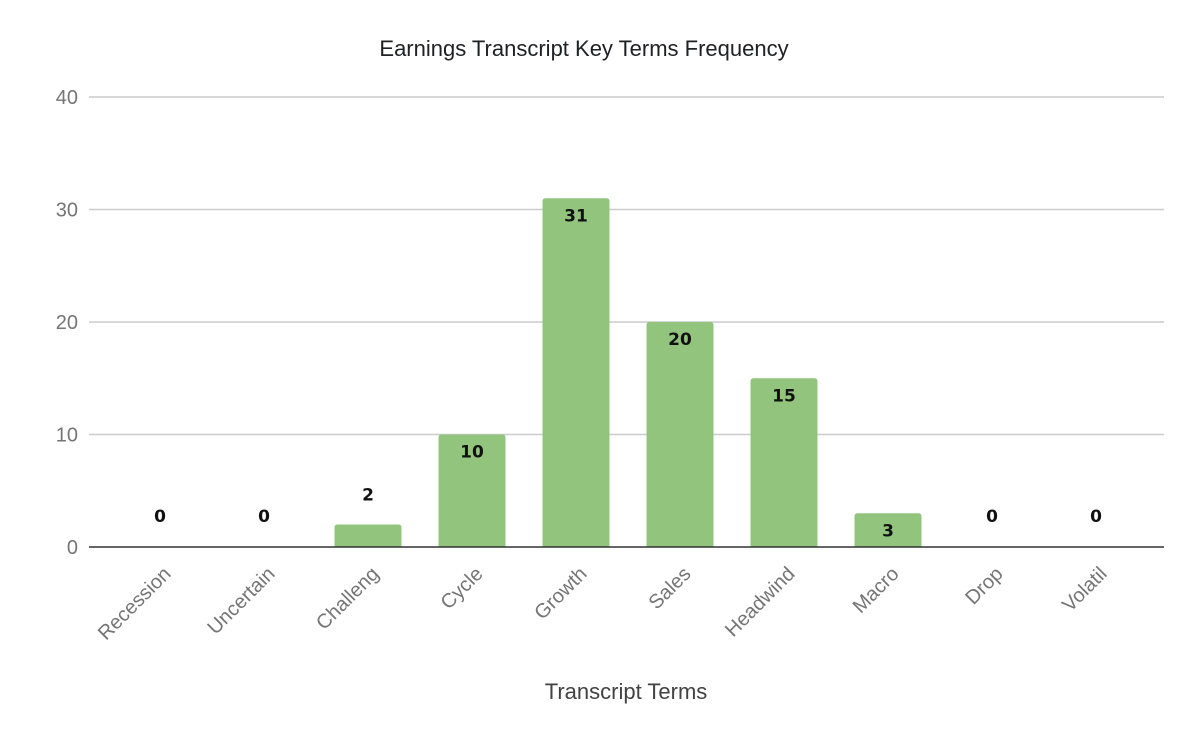 The height and width of the screenshot is (741, 1200). What do you see at coordinates (241, 601) in the screenshot?
I see `x-tick-label: Uncertain` at bounding box center [241, 601].